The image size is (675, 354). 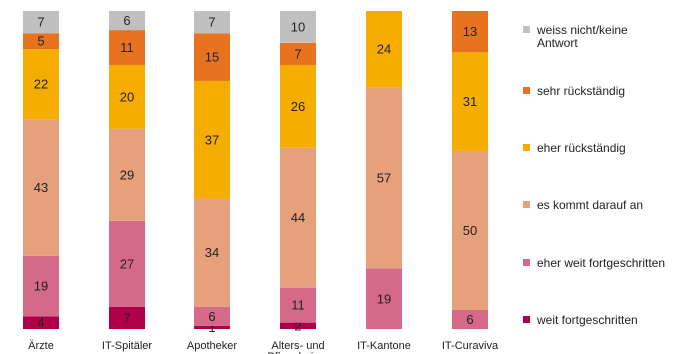 What do you see at coordinates (41, 346) in the screenshot?
I see `category-label-1: Ärzte` at bounding box center [41, 346].